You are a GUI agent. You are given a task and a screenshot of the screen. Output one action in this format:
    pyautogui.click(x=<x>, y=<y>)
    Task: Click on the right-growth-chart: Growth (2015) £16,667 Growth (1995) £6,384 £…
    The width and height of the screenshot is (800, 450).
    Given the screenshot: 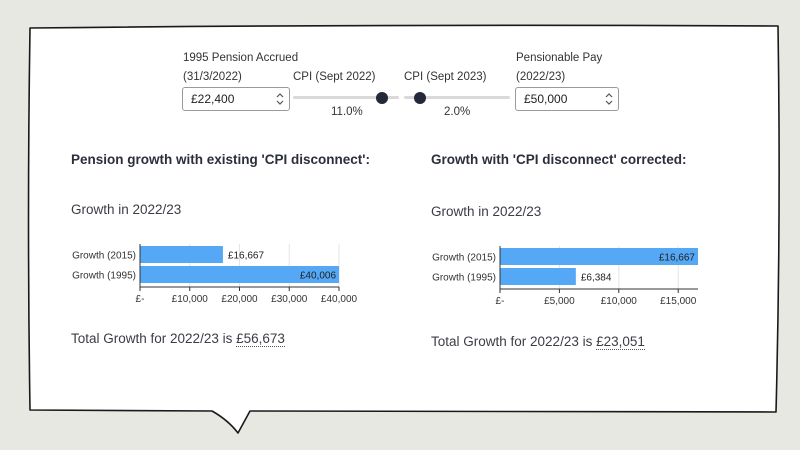 What is the action you would take?
    pyautogui.click(x=565, y=276)
    